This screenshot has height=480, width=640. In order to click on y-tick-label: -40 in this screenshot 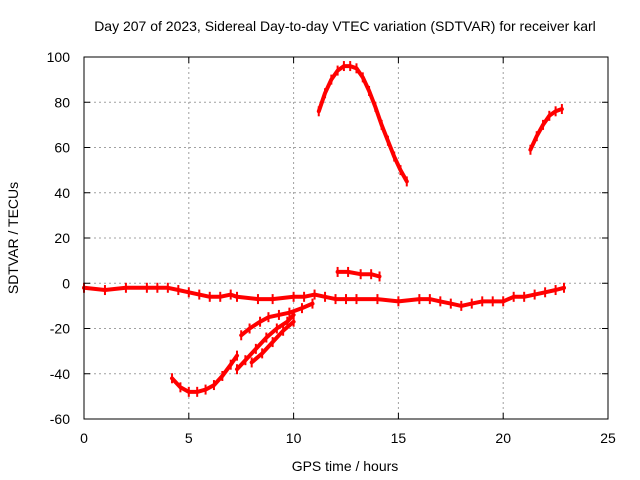, I will do `click(60, 374)`.